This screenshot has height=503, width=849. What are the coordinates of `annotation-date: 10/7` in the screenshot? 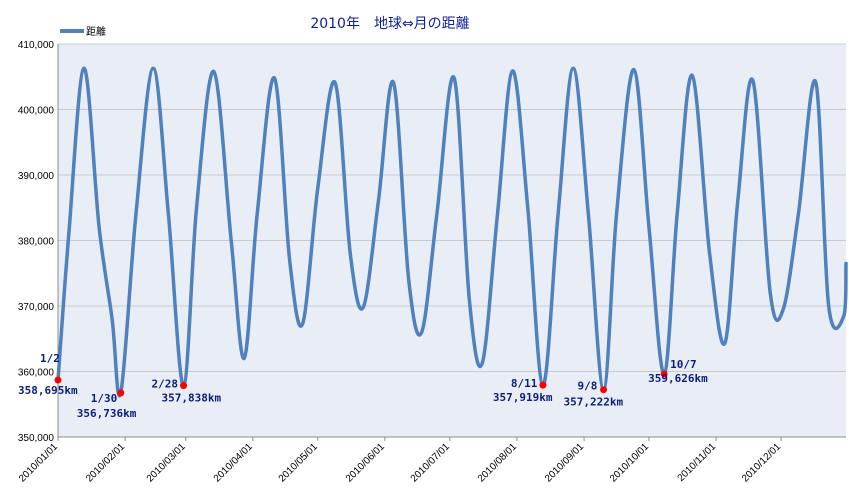 It's located at (683, 364).